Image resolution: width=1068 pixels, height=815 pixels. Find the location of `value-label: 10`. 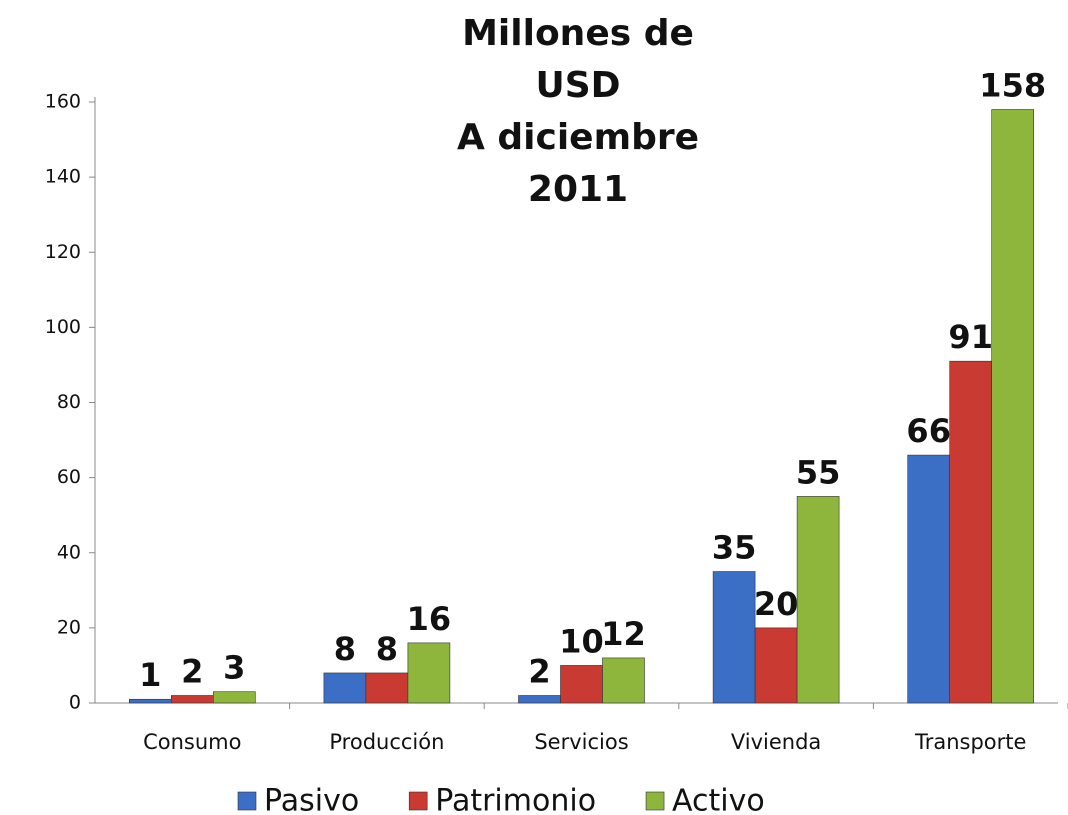

value-label: 10 is located at coordinates (581, 641).